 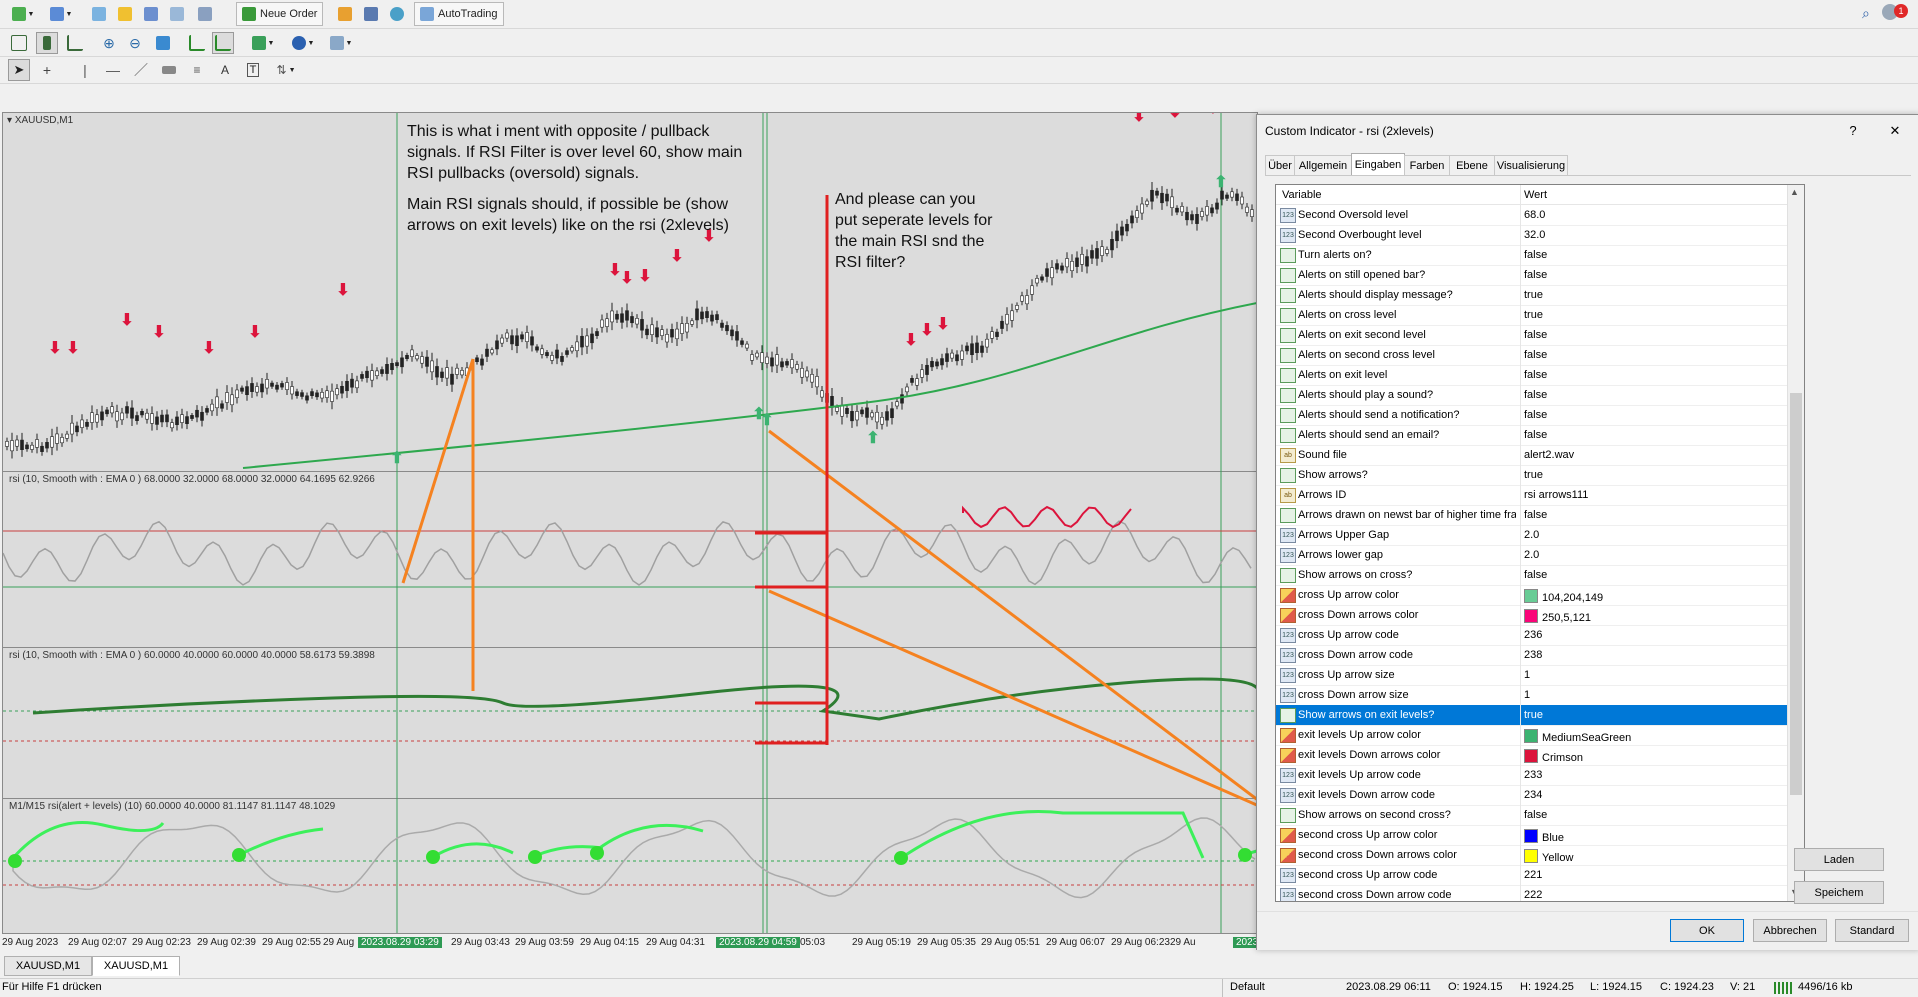 I want to click on tab-inputs: Eingaben, so click(x=1378, y=164).